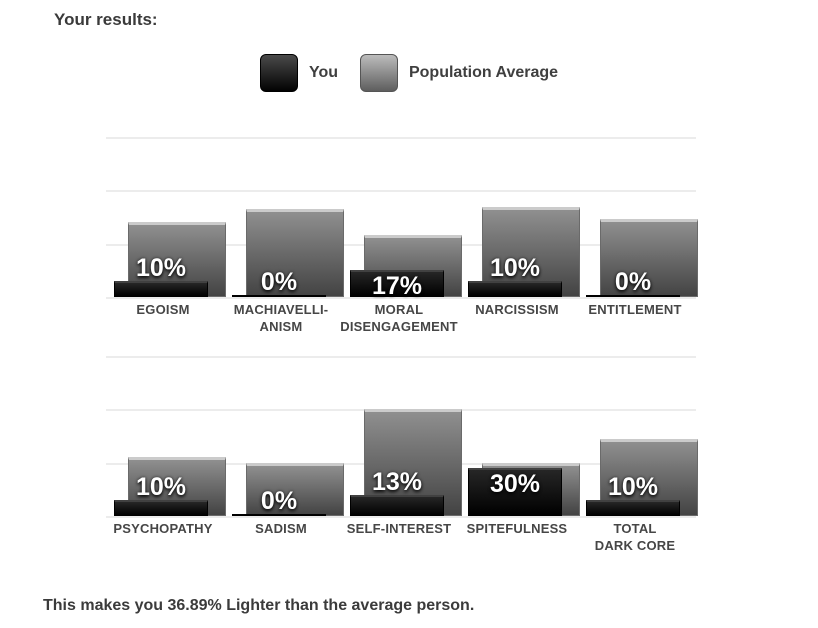  What do you see at coordinates (165, 436) in the screenshot?
I see `bar-group-psychopathy: 10%` at bounding box center [165, 436].